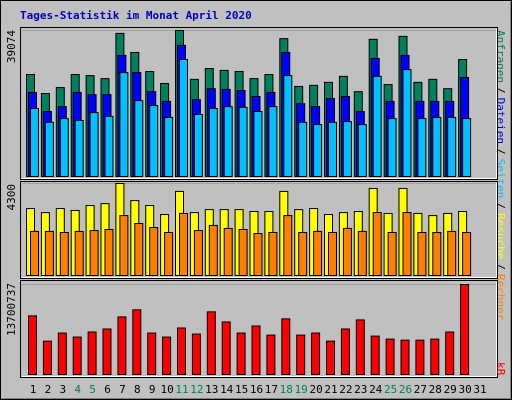 The image size is (512, 400). What do you see at coordinates (122, 389) in the screenshot?
I see `x-tick-label: 7` at bounding box center [122, 389].